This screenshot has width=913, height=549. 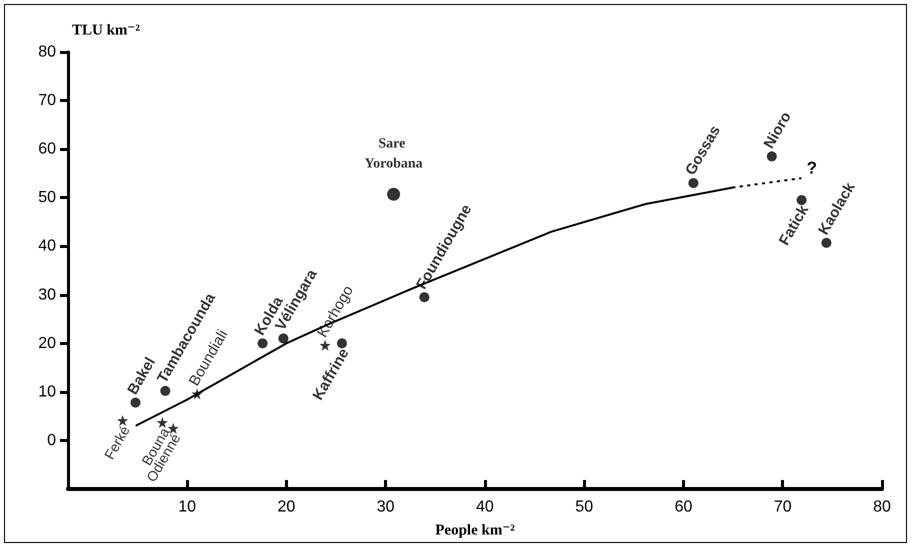 What do you see at coordinates (106, 30) in the screenshot?
I see `y-axis-title: TLU km⁻²` at bounding box center [106, 30].